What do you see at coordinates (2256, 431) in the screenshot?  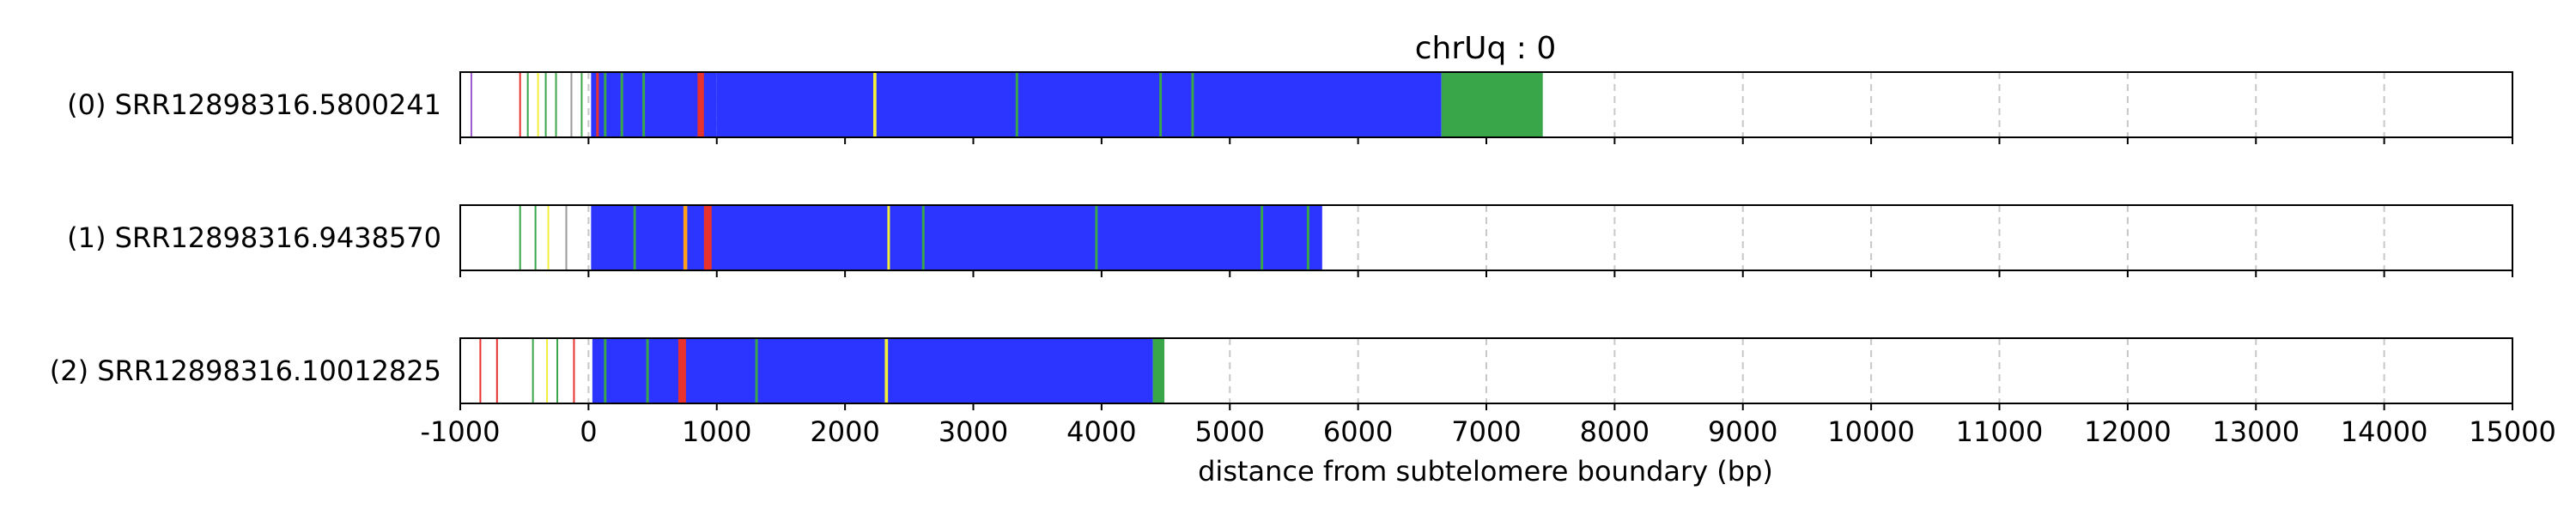 I see `x-tick-label: 13000` at bounding box center [2256, 431].